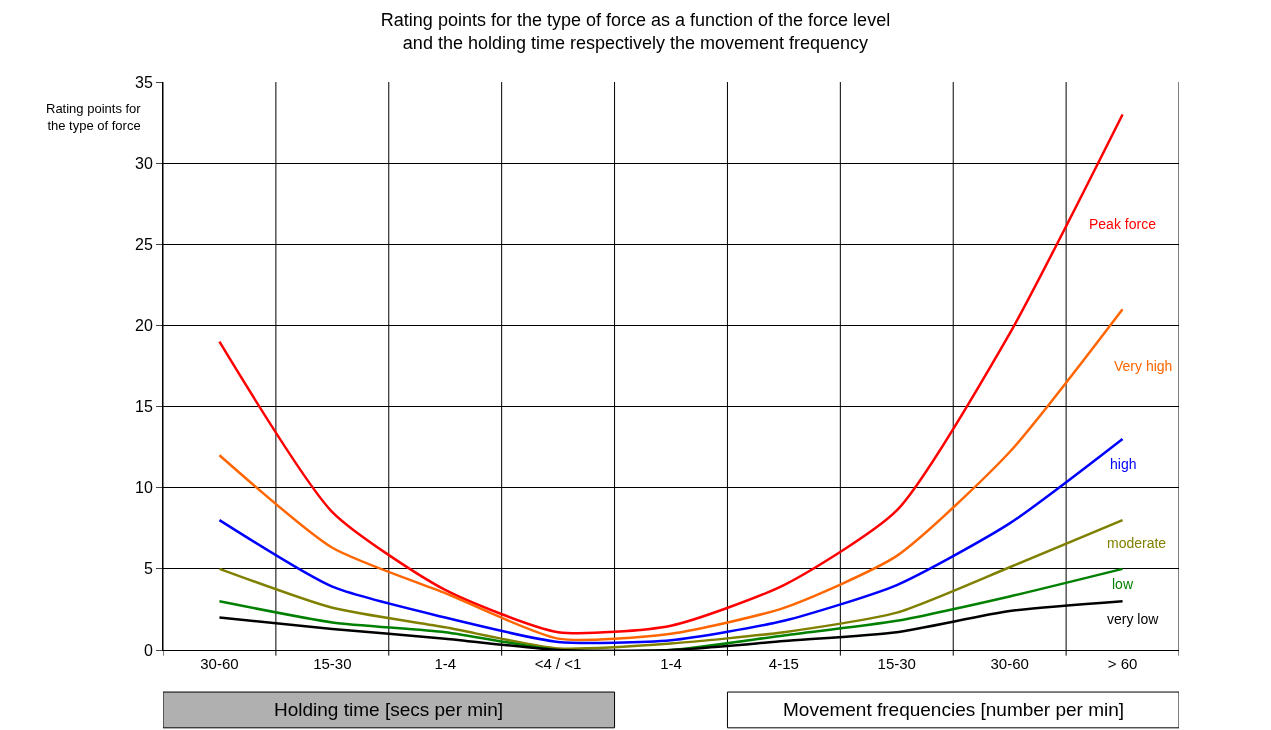  What do you see at coordinates (1122, 663) in the screenshot?
I see `x-tick-label: > 60` at bounding box center [1122, 663].